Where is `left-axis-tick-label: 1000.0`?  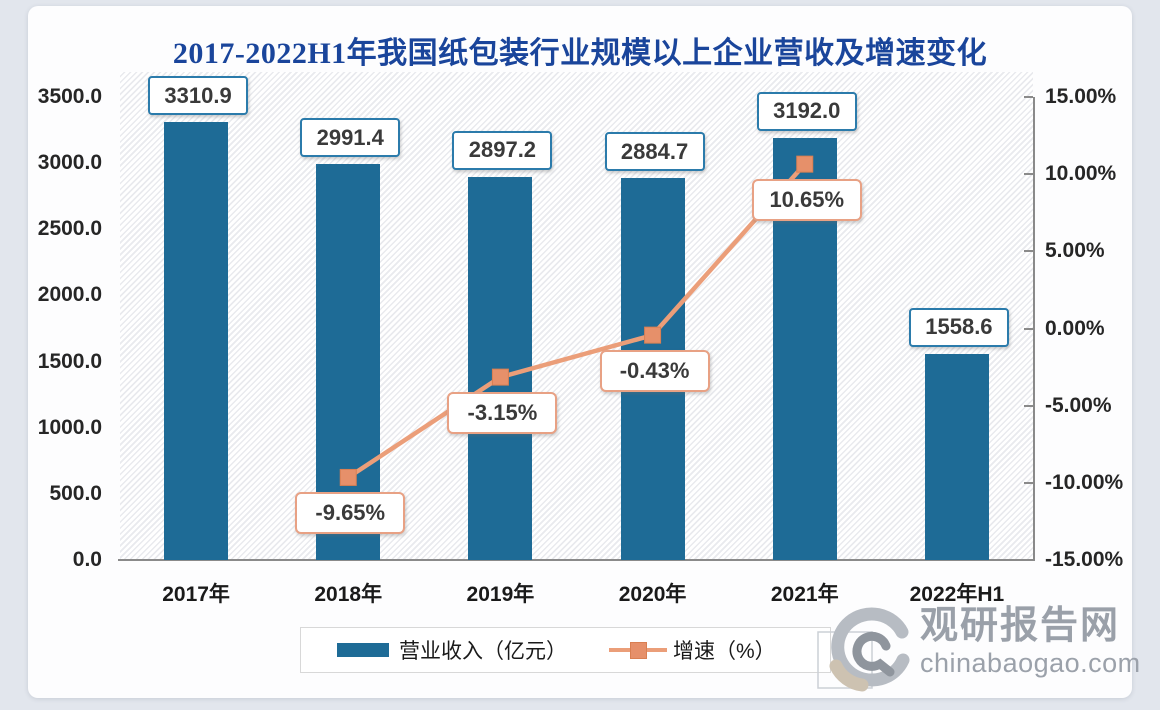 left-axis-tick-label: 1000.0 is located at coordinates (69, 427).